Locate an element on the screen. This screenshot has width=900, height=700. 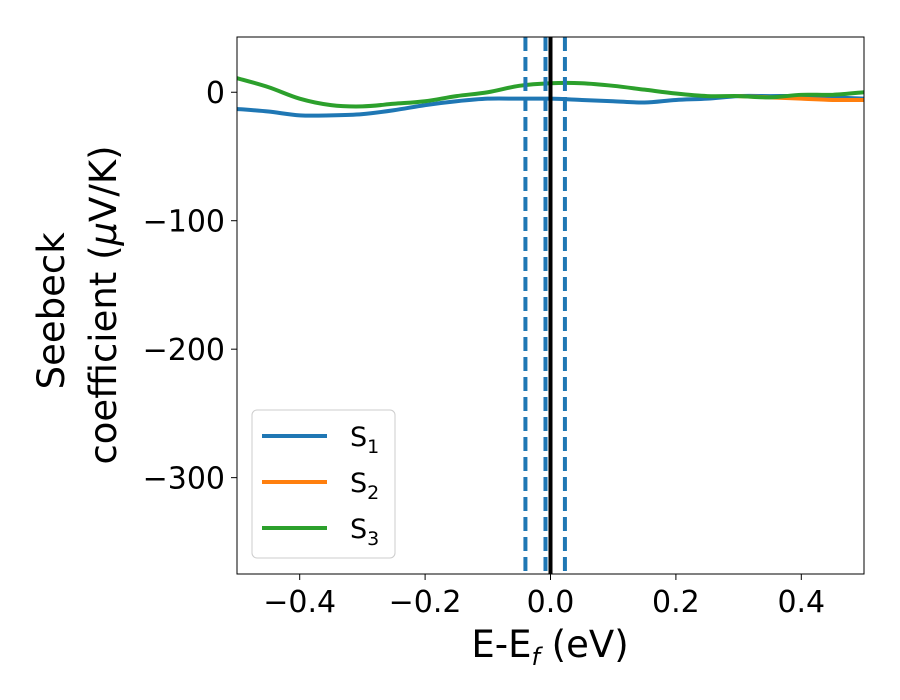
legend-label-s2: S2 is located at coordinates (364, 486).